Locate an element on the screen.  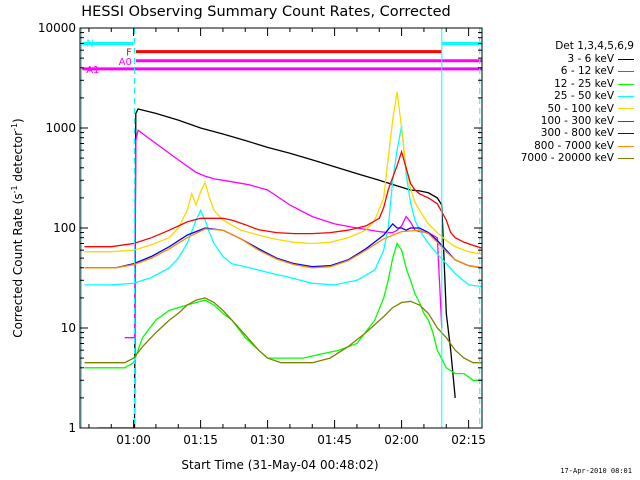
state-bar-label-0: N is located at coordinates (89, 43).